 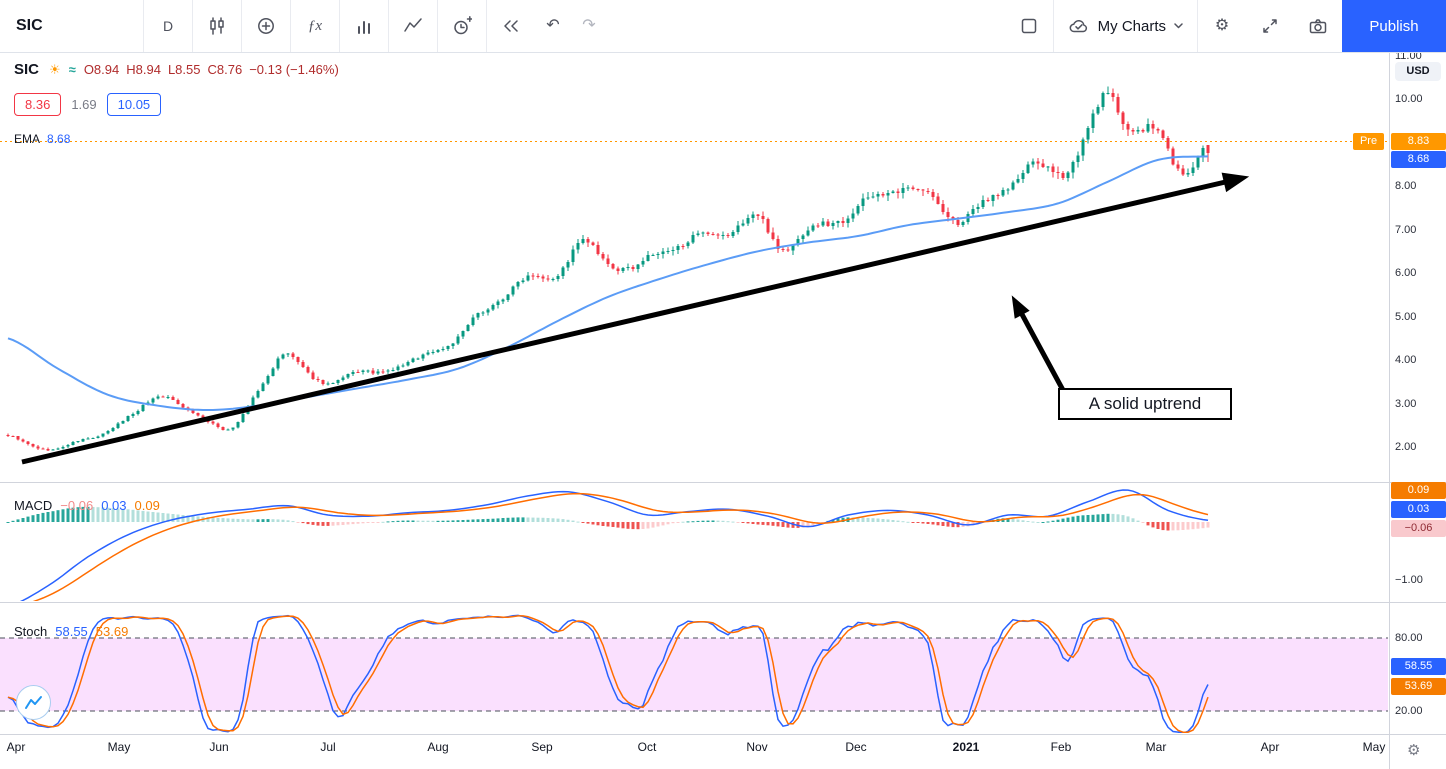 What do you see at coordinates (1394, 26) in the screenshot?
I see `publish-button: Publish` at bounding box center [1394, 26].